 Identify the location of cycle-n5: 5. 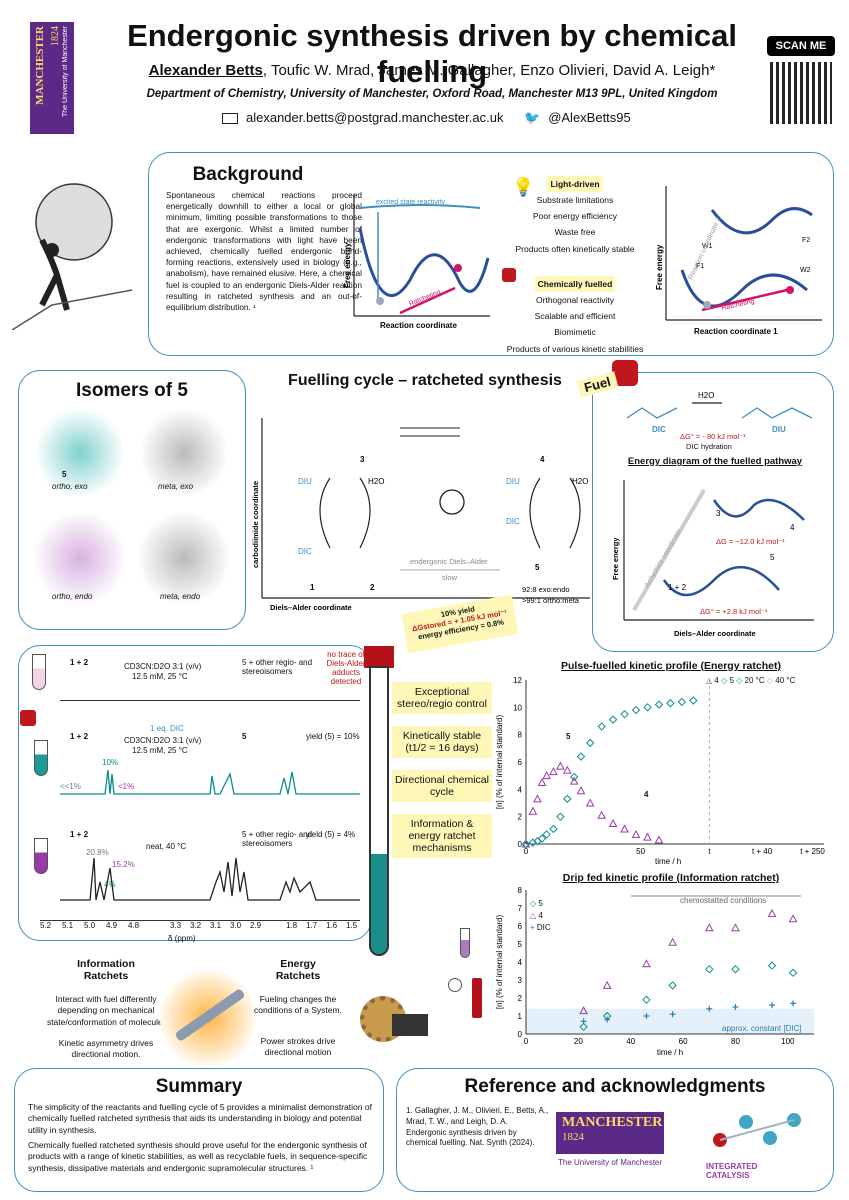
(537, 567).